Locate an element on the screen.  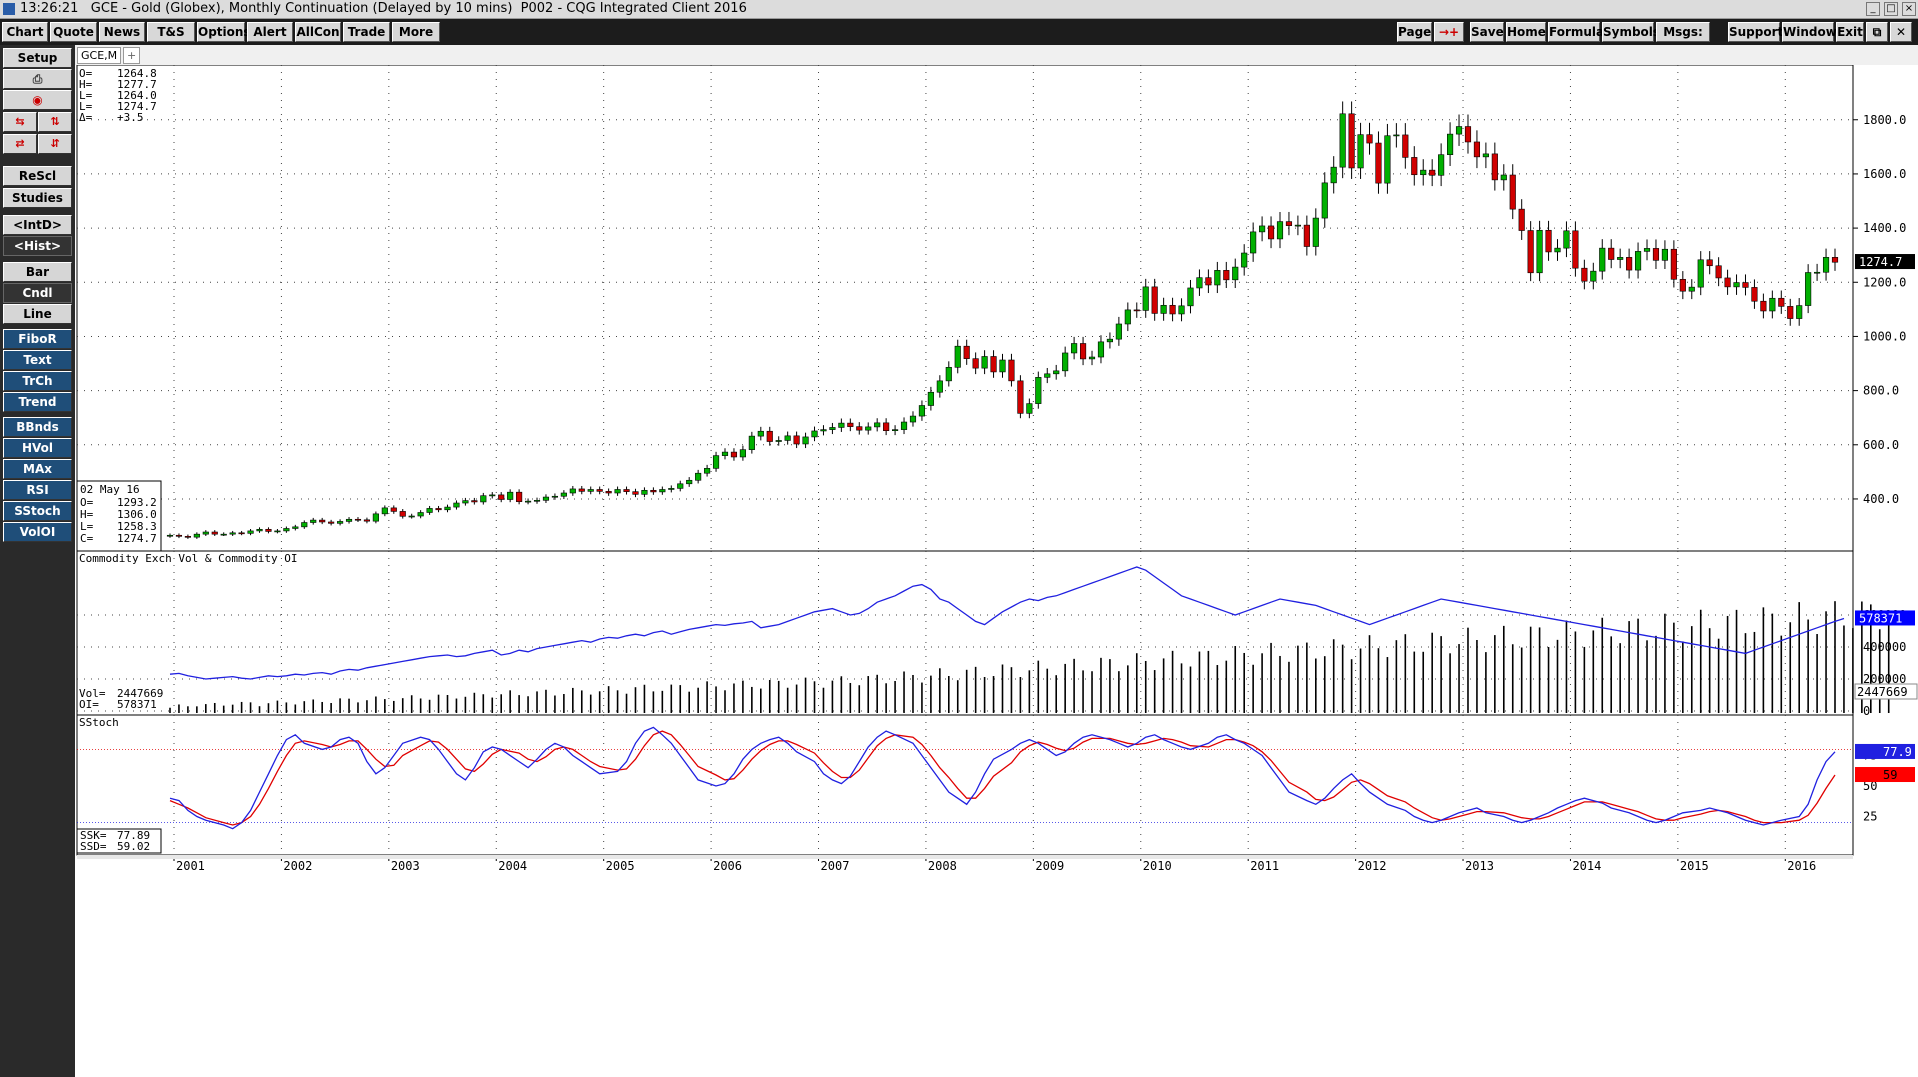
voloi-button: VolOI is located at coordinates (37, 532).